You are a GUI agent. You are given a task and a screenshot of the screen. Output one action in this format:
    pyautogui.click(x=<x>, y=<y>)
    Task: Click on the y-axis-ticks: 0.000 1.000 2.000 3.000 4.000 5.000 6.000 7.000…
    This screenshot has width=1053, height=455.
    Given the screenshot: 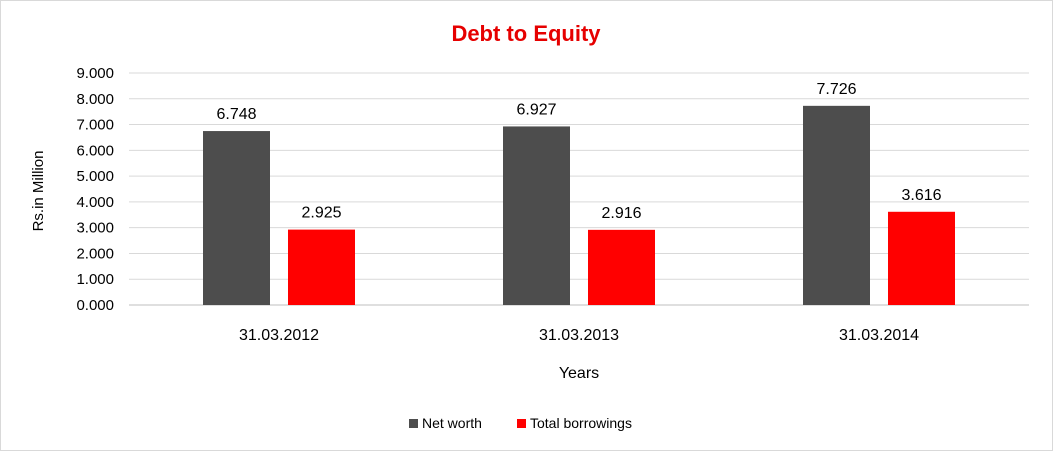 What is the action you would take?
    pyautogui.click(x=95, y=189)
    